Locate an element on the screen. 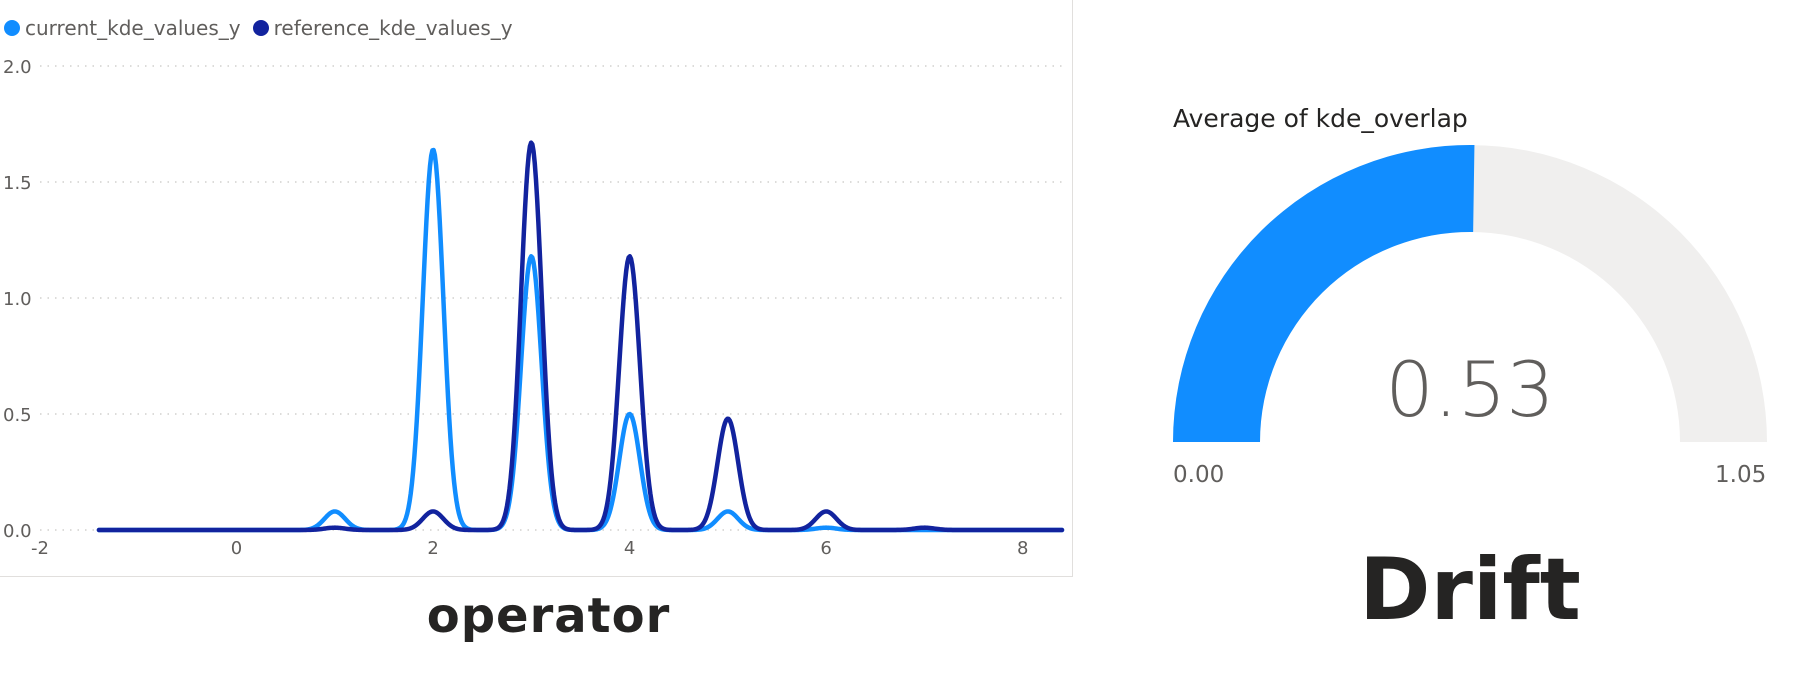 This screenshot has width=1810, height=675. gauge-fill is located at coordinates (1324, 293).